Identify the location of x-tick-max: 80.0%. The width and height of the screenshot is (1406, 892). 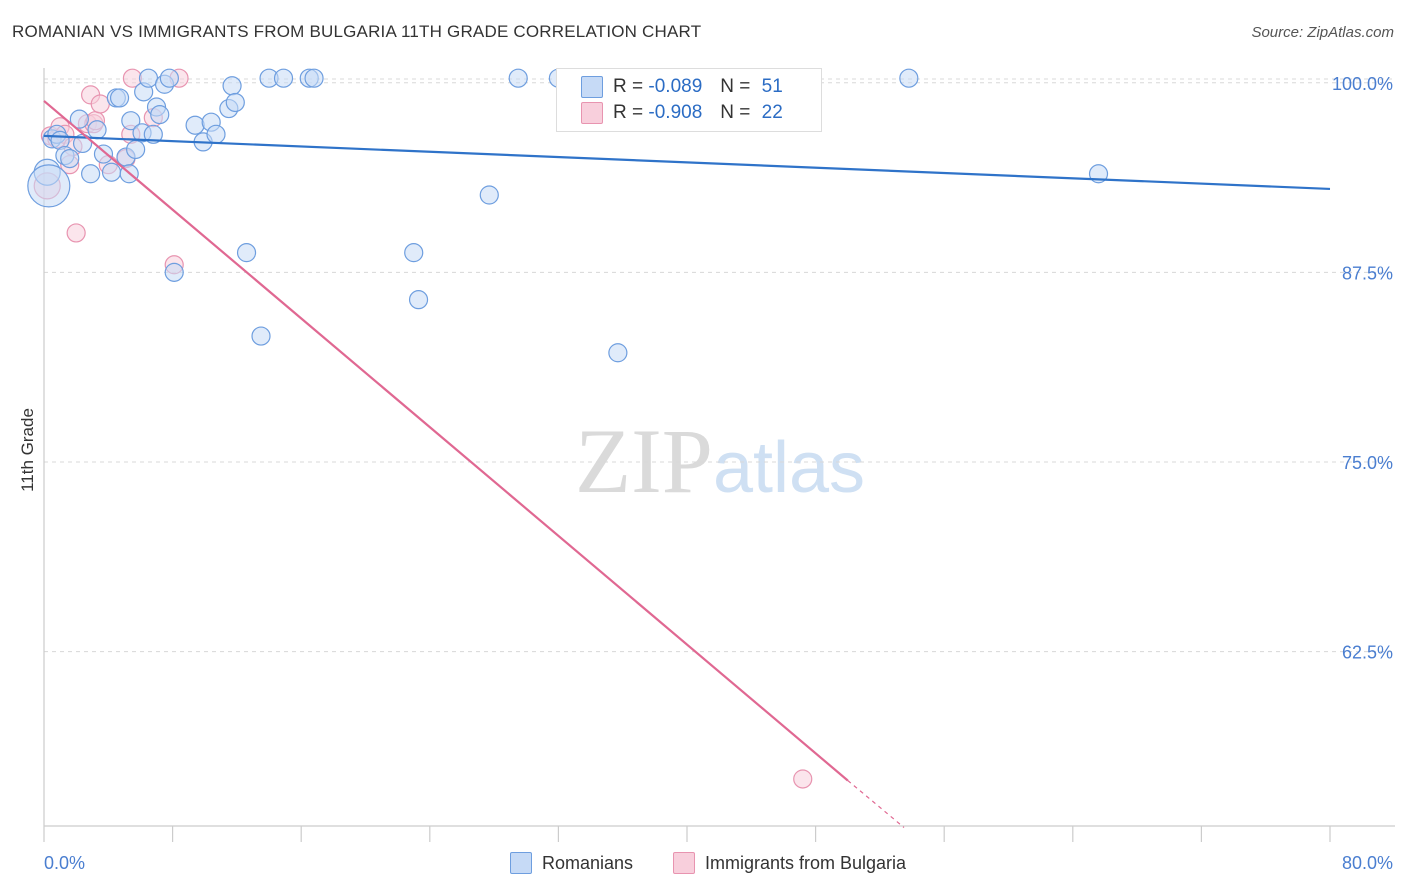
(1367, 863).